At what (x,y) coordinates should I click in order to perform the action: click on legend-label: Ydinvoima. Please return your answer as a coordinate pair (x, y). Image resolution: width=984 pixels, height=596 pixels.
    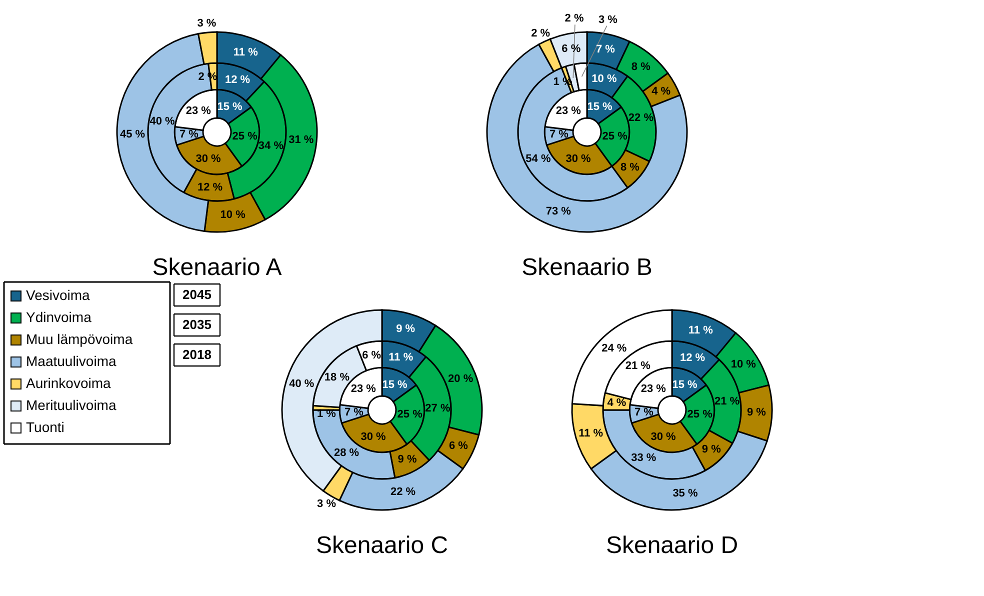
    Looking at the image, I should click on (59, 317).